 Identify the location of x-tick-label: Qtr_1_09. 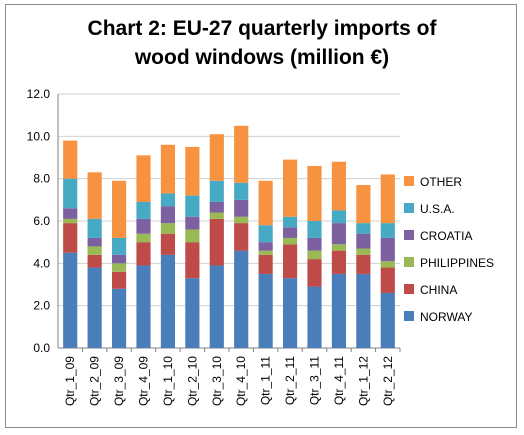
(70, 381).